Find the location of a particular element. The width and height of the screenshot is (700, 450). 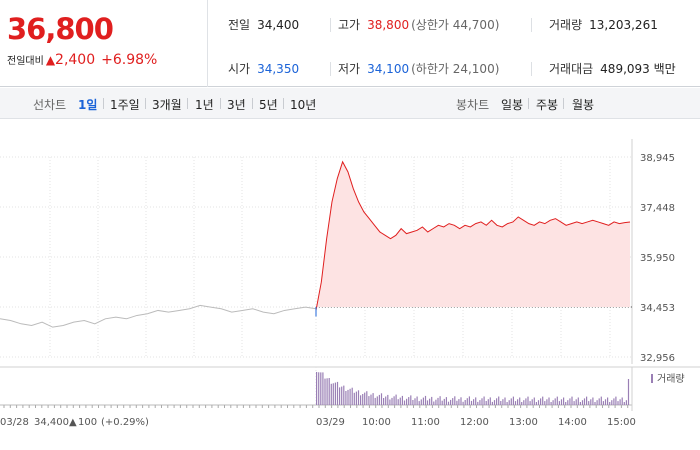

trade-amount-label: 거래대금 is located at coordinates (571, 69).